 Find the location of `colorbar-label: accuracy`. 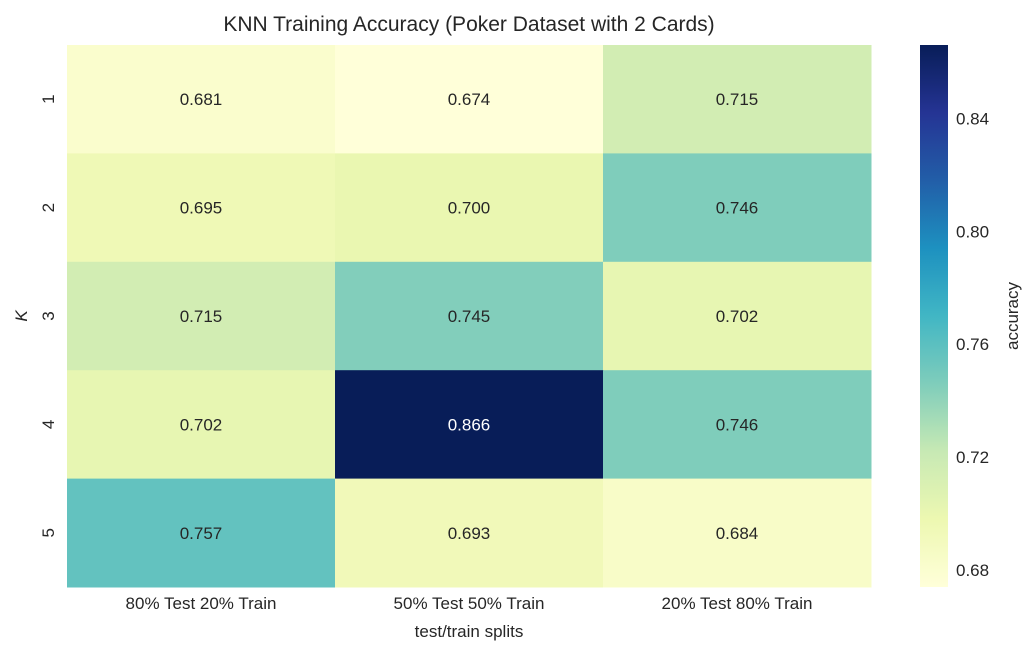

colorbar-label: accuracy is located at coordinates (1012, 315).